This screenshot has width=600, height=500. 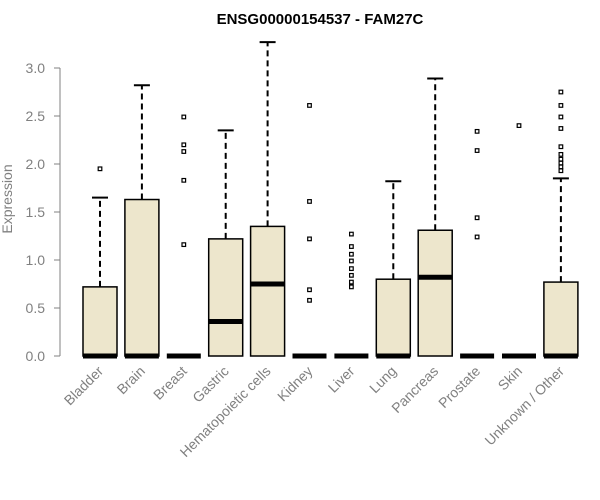 I want to click on box-kidney, so click(x=309, y=231).